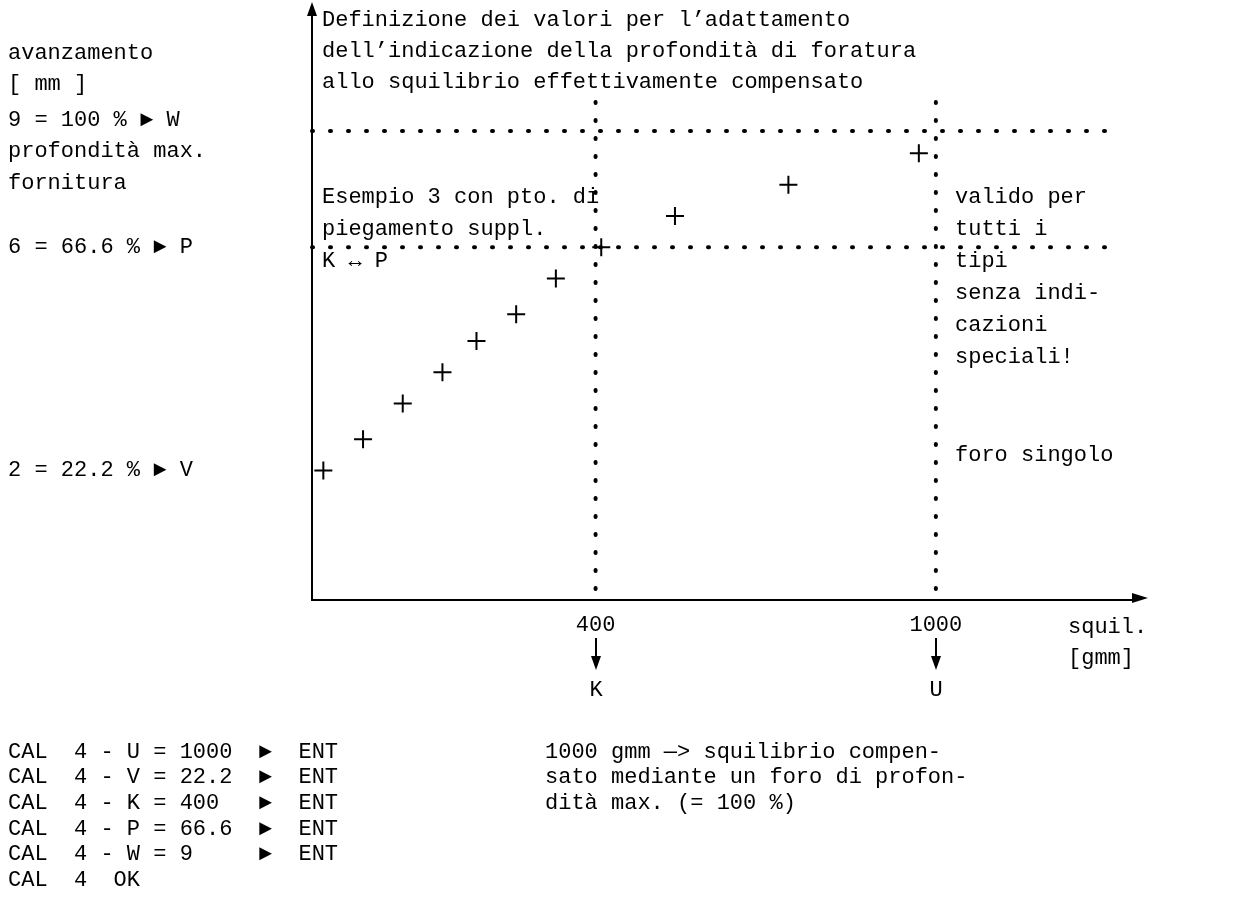 The height and width of the screenshot is (898, 1258). Describe the element at coordinates (81, 68) in the screenshot. I see `text: avanzamento [ mm ]` at that location.